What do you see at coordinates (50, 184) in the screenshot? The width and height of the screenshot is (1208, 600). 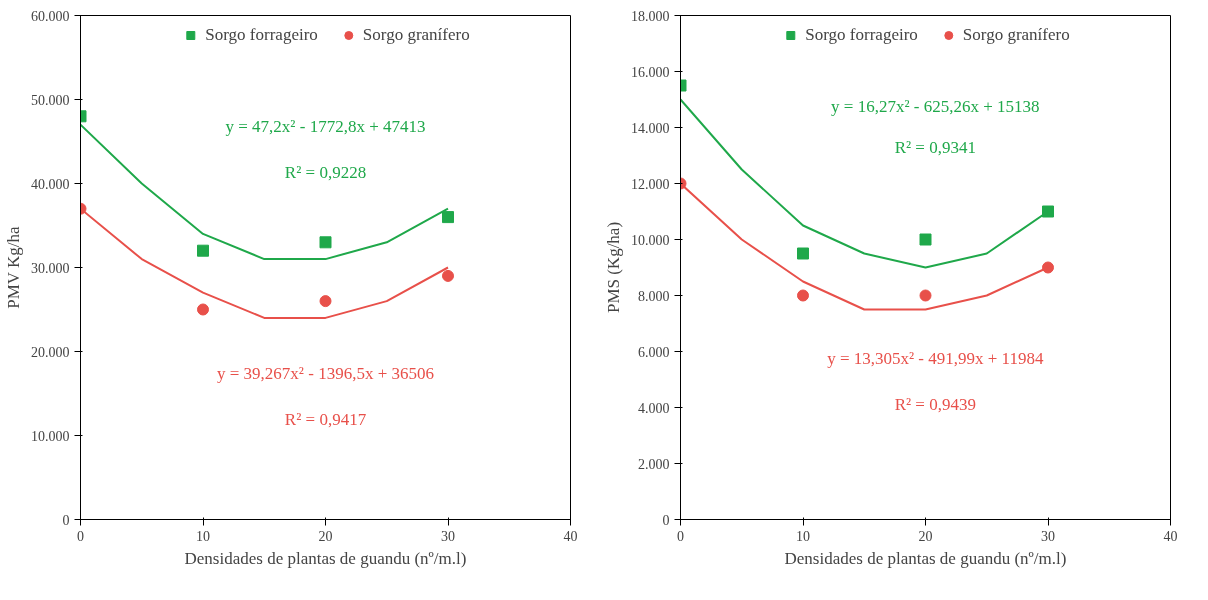 I see `y-tick-label: 40.000` at bounding box center [50, 184].